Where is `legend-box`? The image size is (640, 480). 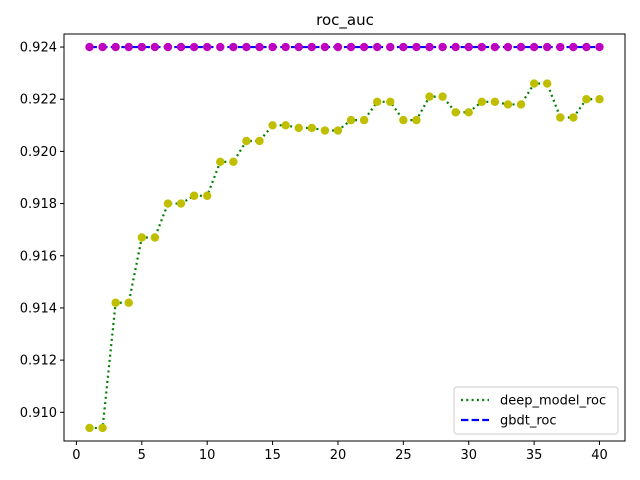
legend-box is located at coordinates (536, 410).